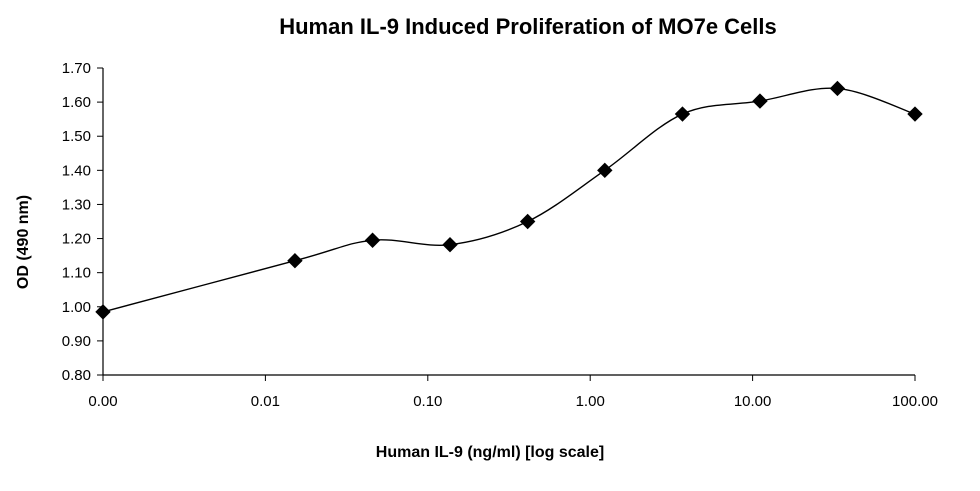 The image size is (980, 491). Describe the element at coordinates (76, 204) in the screenshot. I see `y-tick-label: 1.30` at that location.